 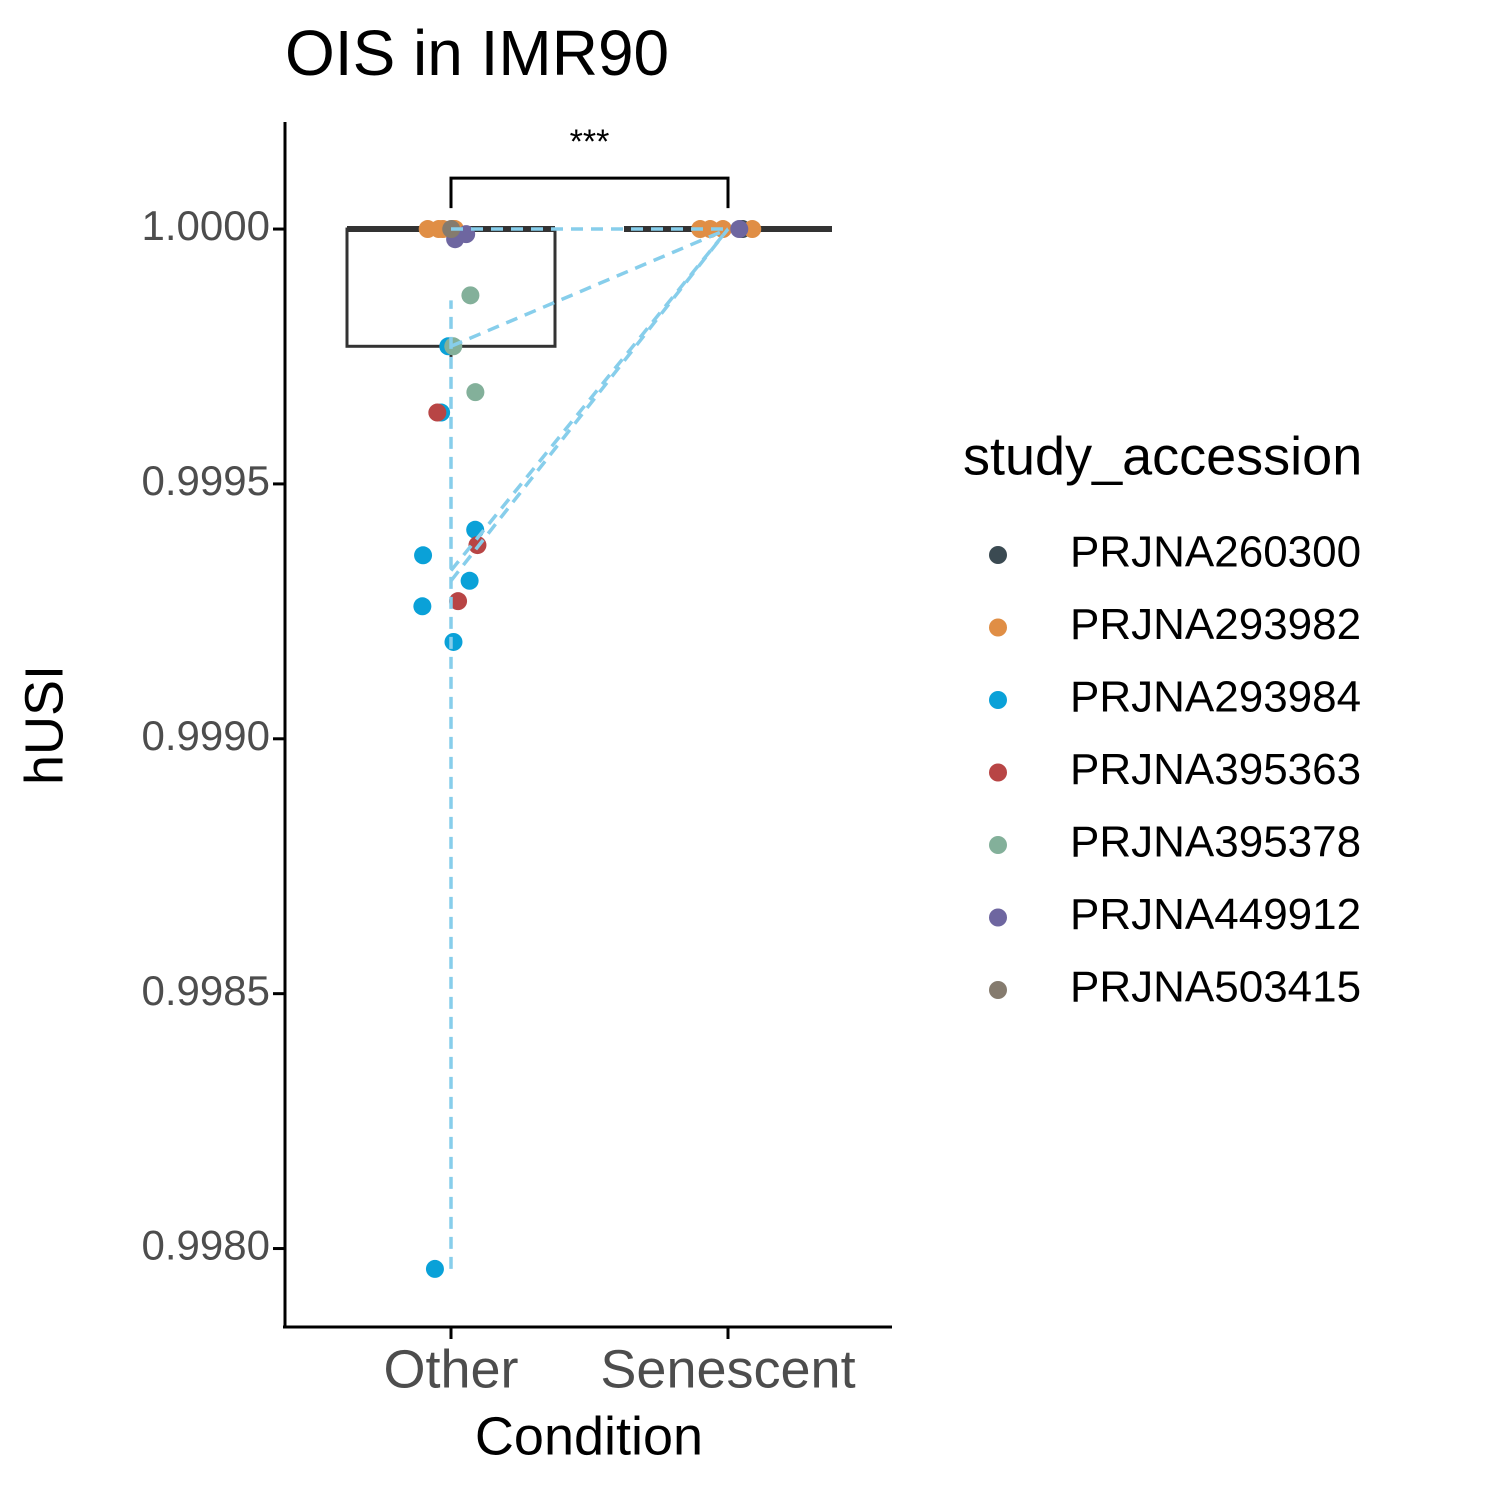 What do you see at coordinates (589, 1436) in the screenshot?
I see `x-axis-label: Condition` at bounding box center [589, 1436].